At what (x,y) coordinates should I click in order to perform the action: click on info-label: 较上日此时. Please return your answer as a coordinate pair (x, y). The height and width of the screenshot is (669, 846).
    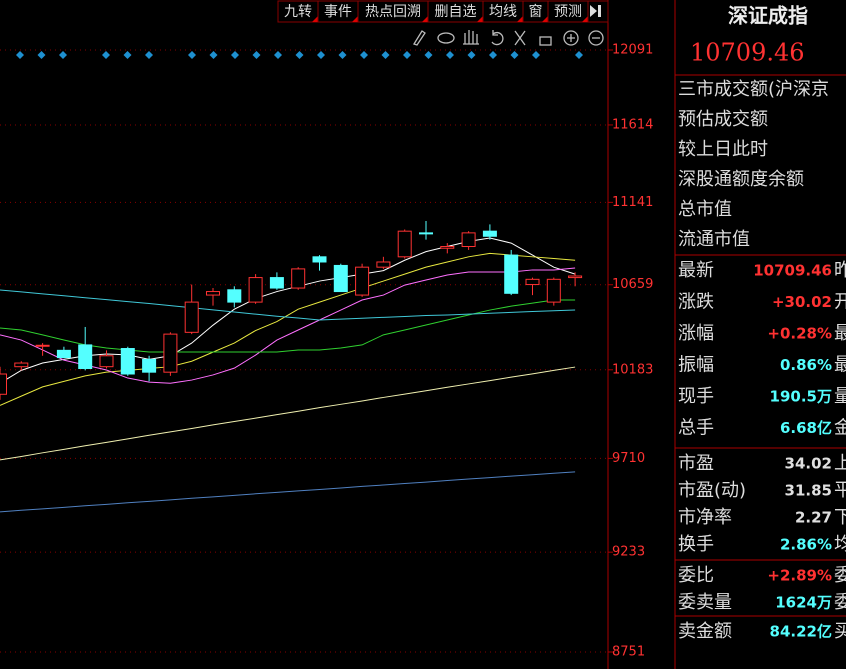
    Looking at the image, I should click on (723, 149).